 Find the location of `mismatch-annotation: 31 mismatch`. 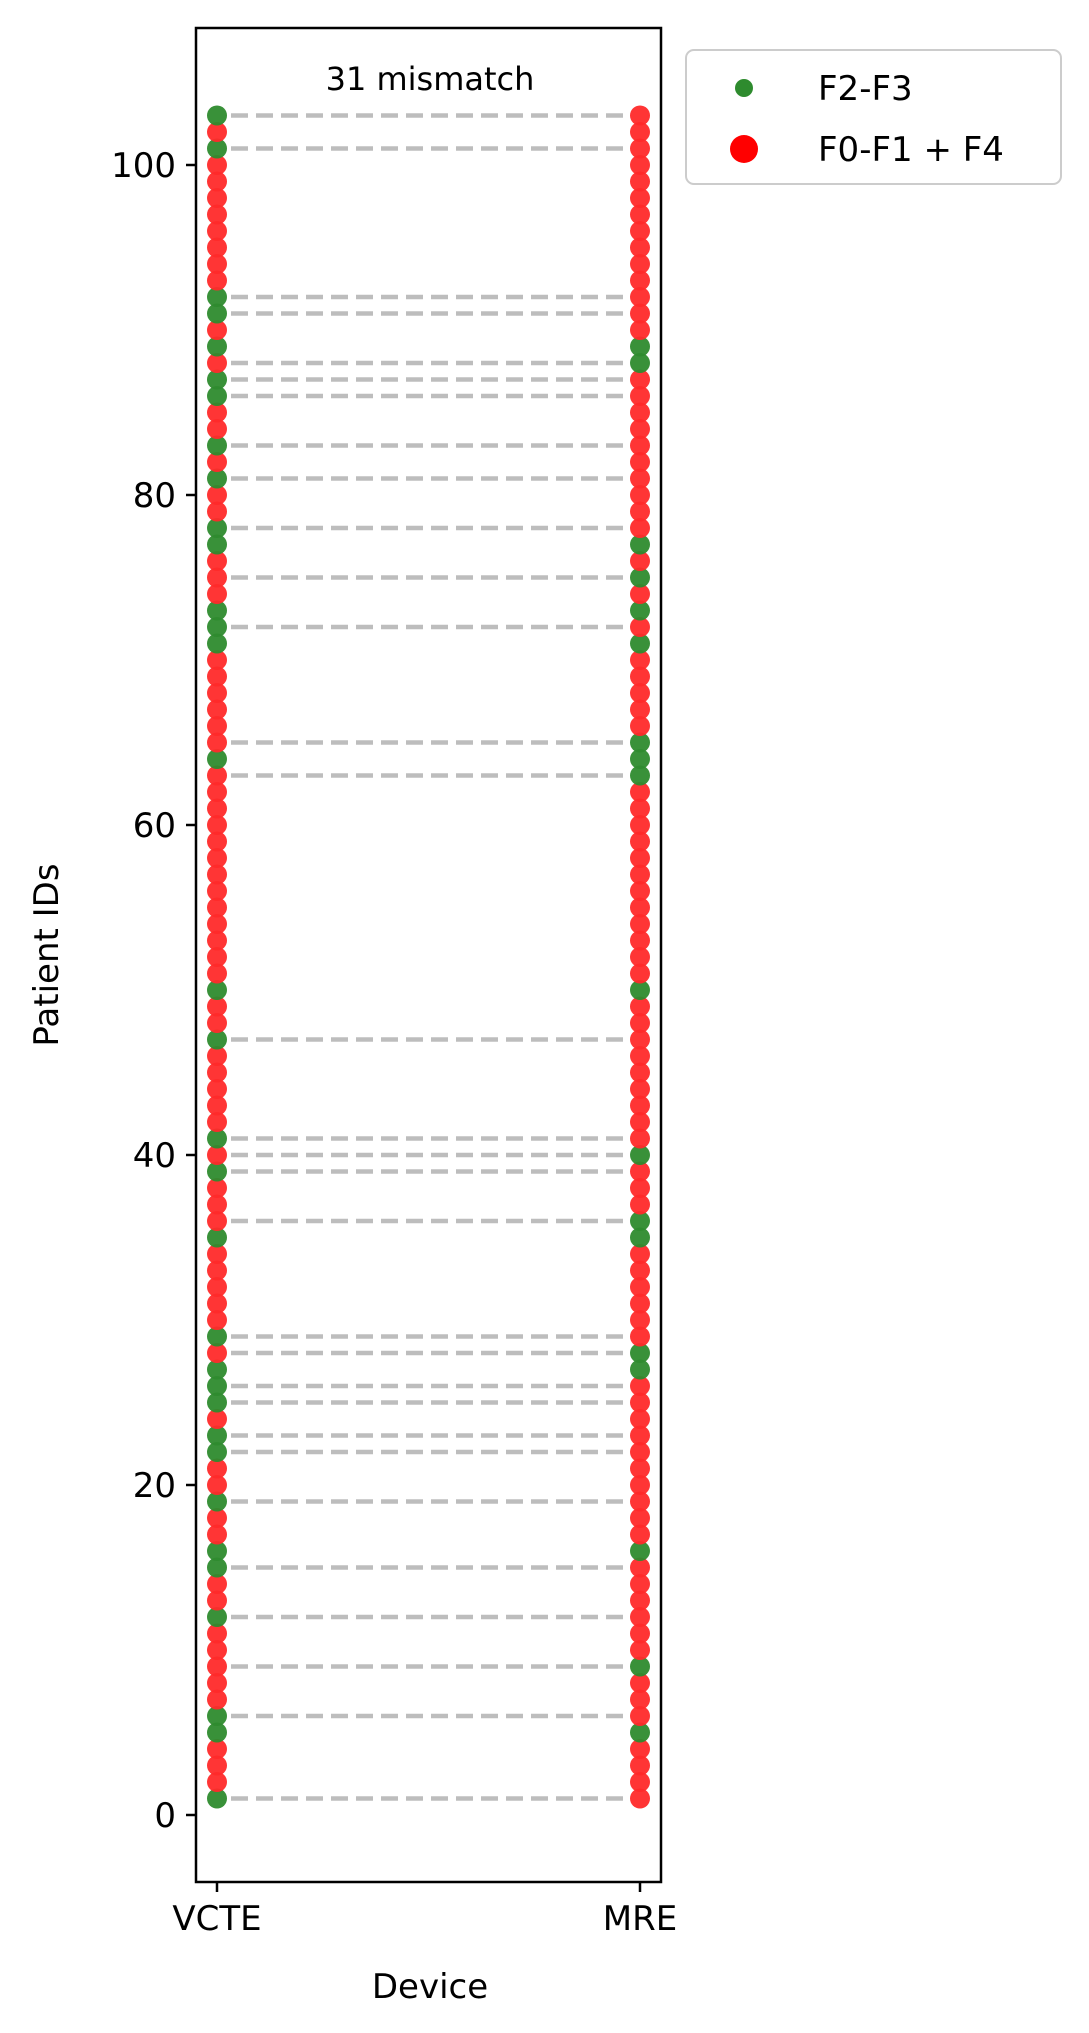

mismatch-annotation: 31 mismatch is located at coordinates (430, 79).